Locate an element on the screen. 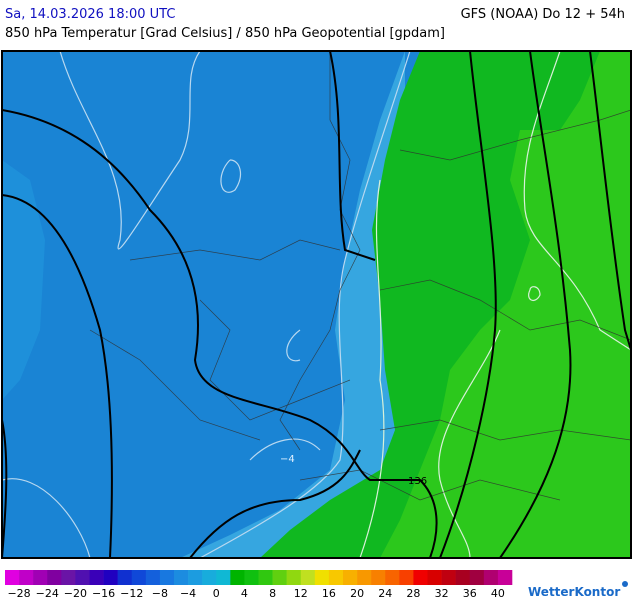  colorbar-label: 8 is located at coordinates (272, 593).